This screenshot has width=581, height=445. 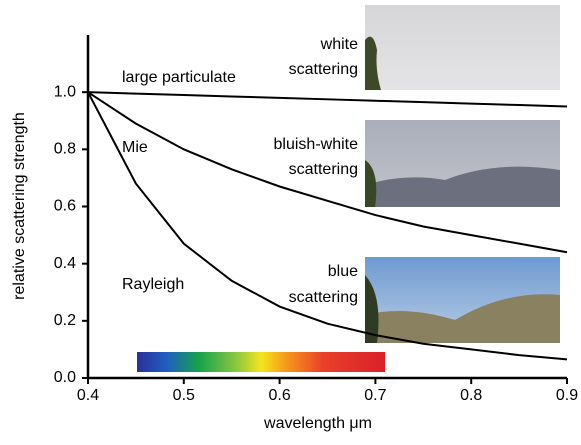 I want to click on series-label: Rayleigh, so click(x=153, y=284).